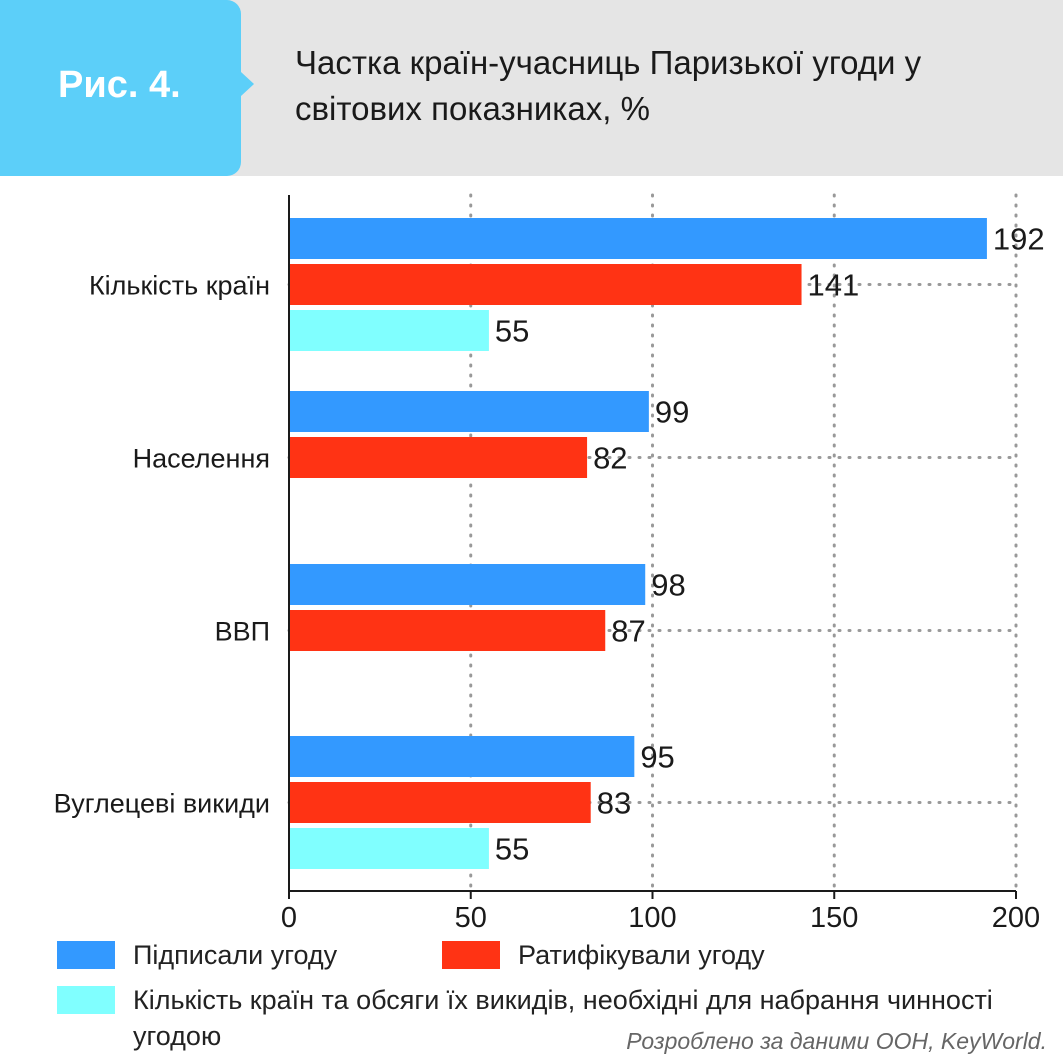  Describe the element at coordinates (86, 955) in the screenshot. I see `legend-swatch-signed` at that location.